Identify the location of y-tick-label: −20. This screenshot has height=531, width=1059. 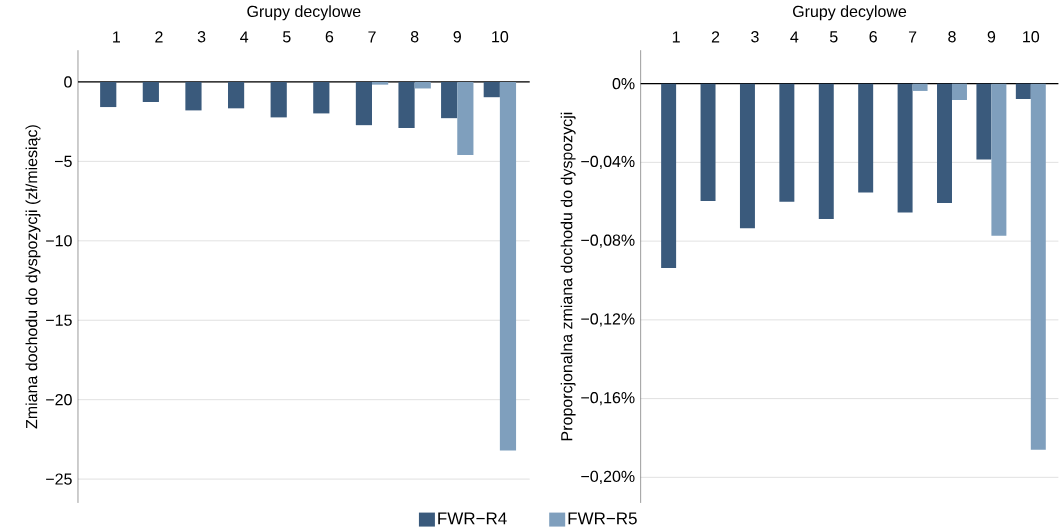
(59, 400).